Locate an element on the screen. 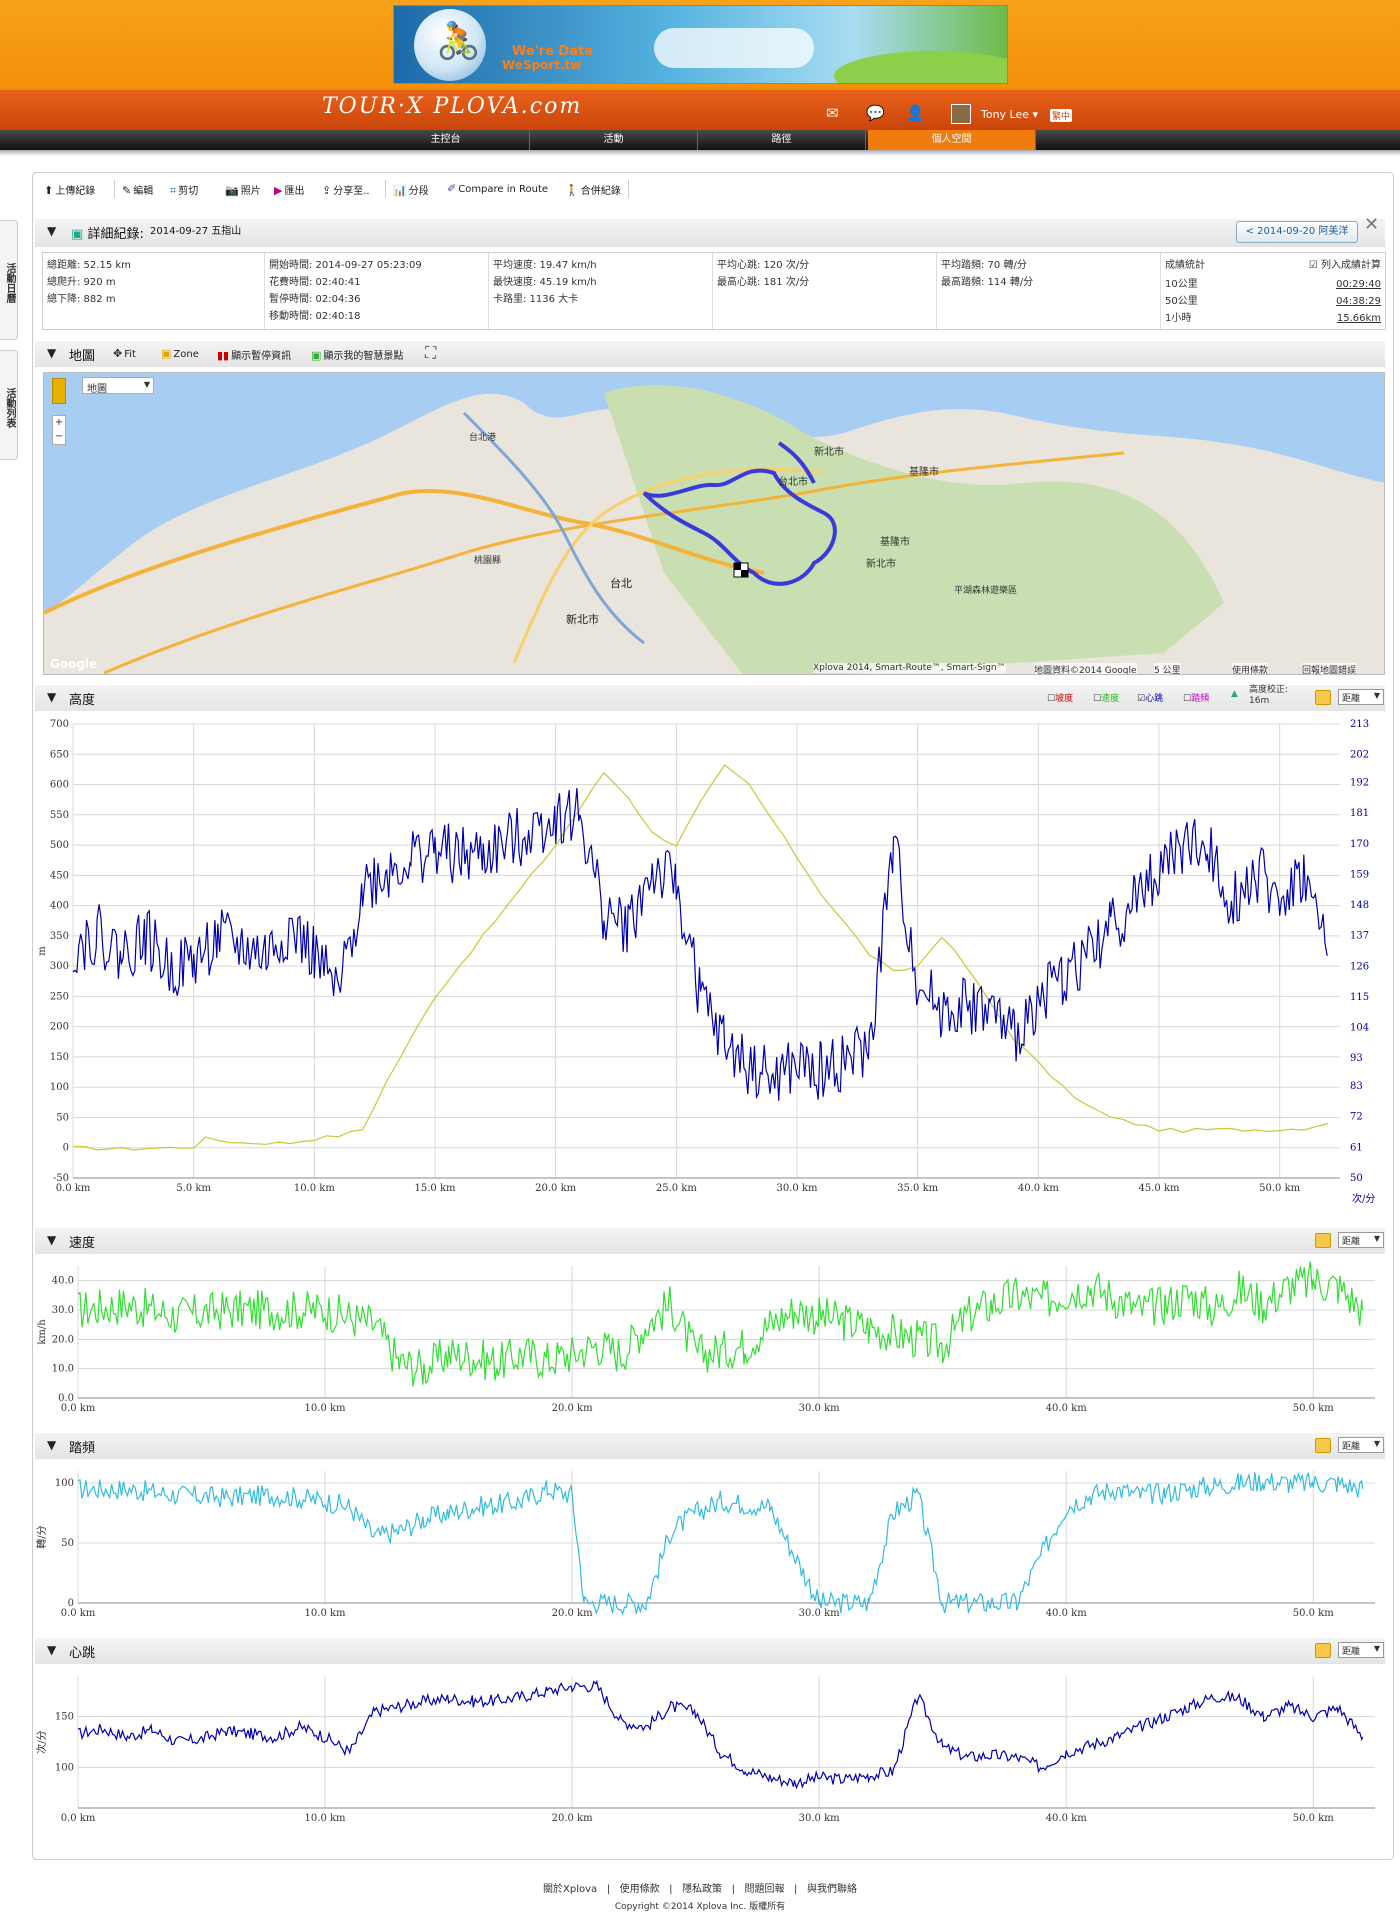 This screenshot has width=1400, height=1923. map-terms-link: 使用條款 is located at coordinates (1250, 668).